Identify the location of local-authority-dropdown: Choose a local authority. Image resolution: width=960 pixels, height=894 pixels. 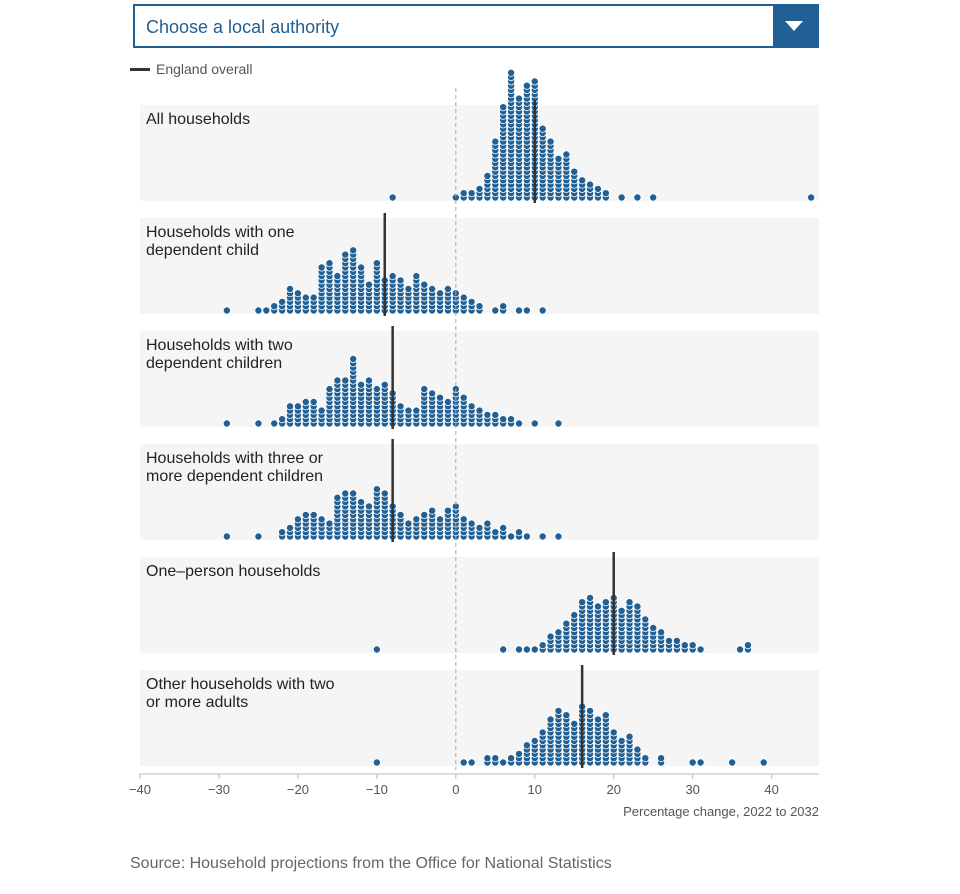
(476, 26).